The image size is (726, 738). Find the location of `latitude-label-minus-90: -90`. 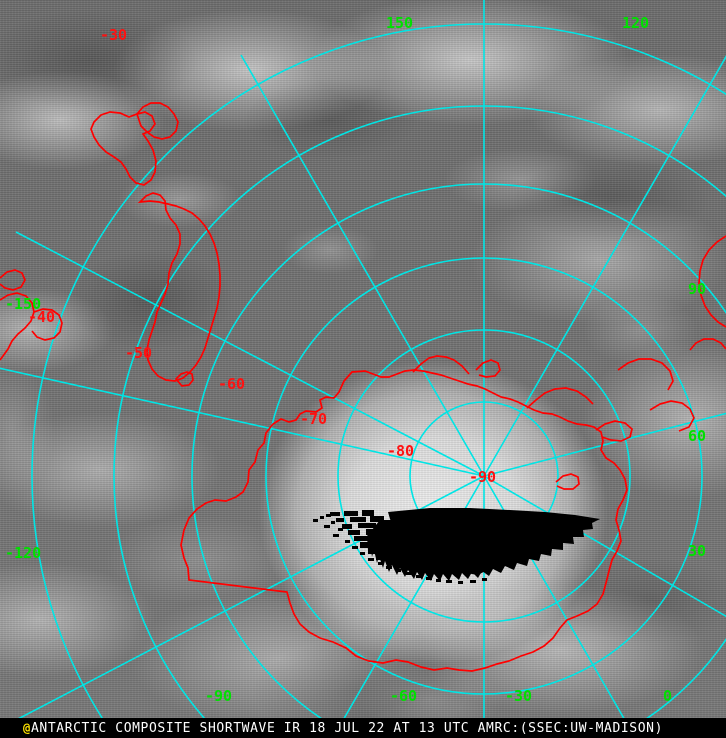

latitude-label-minus-90: -90 is located at coordinates (483, 477).